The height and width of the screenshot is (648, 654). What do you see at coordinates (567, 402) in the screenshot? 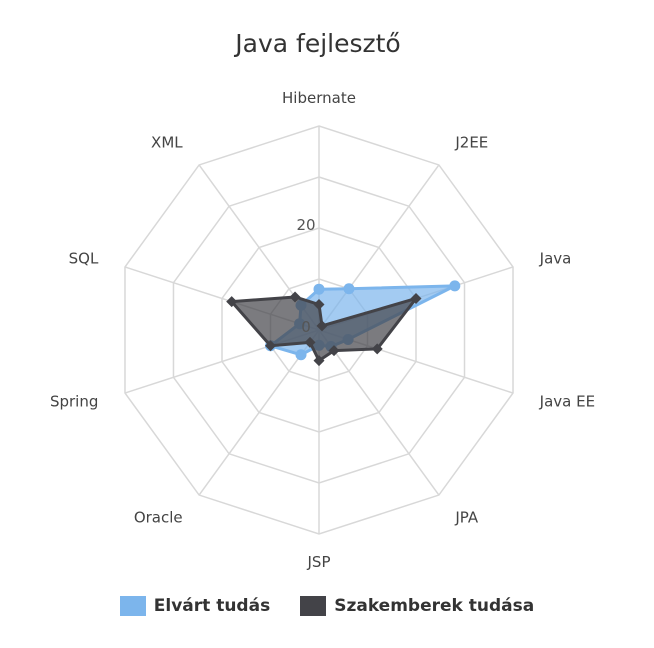
I see `axis-label-java-ee: Java EE` at bounding box center [567, 402].